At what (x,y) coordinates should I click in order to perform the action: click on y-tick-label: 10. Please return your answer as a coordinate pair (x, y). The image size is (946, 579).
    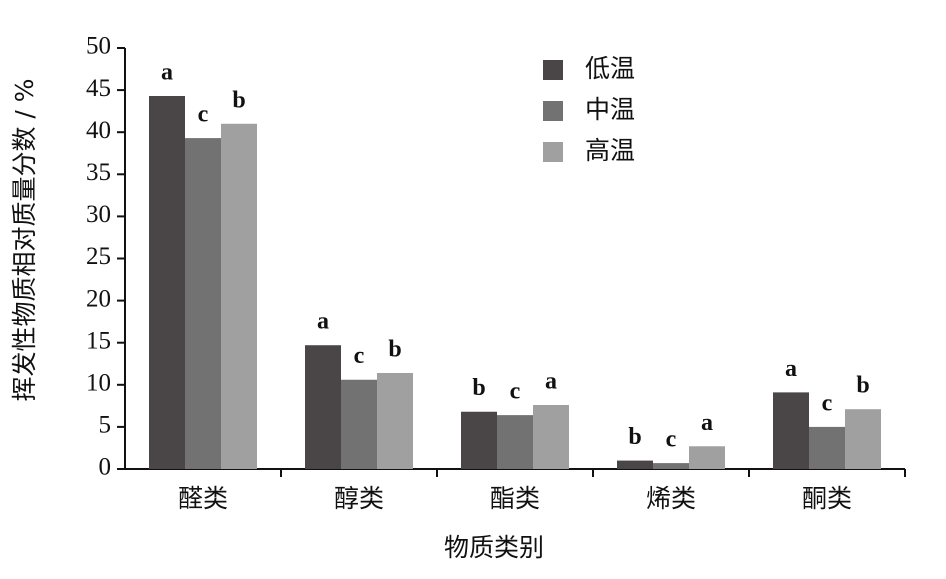
    Looking at the image, I should click on (98, 383).